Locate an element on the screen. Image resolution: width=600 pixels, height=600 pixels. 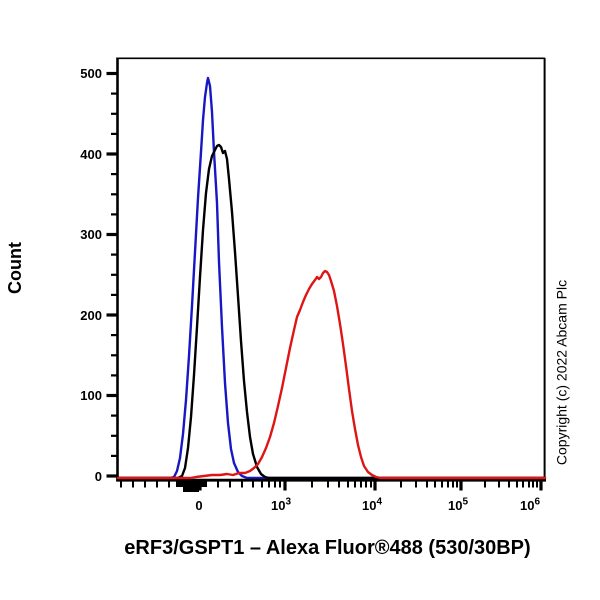
x-tick-label: 104 is located at coordinates (372, 504).